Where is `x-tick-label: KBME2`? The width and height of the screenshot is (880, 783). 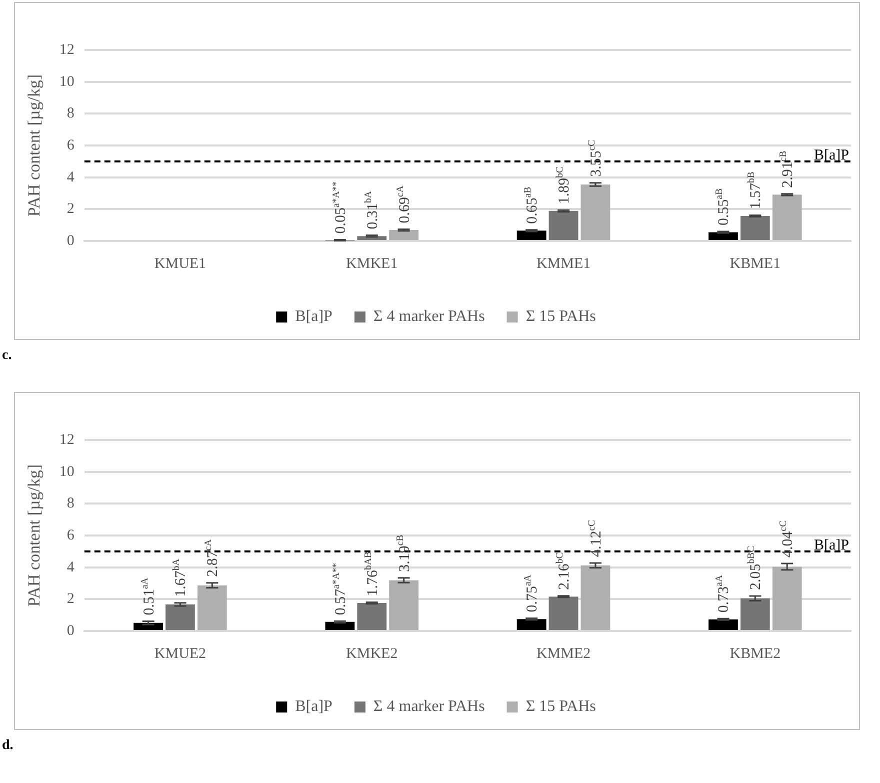
x-tick-label: KBME2 is located at coordinates (755, 654).